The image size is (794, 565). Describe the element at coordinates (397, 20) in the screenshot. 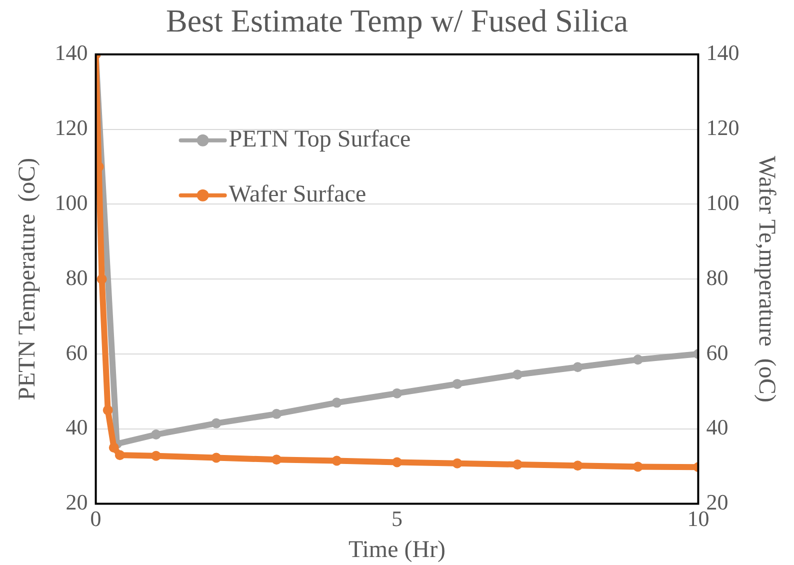

I see `chart-title: Best Estimate Temp w/ Fused Silica` at that location.